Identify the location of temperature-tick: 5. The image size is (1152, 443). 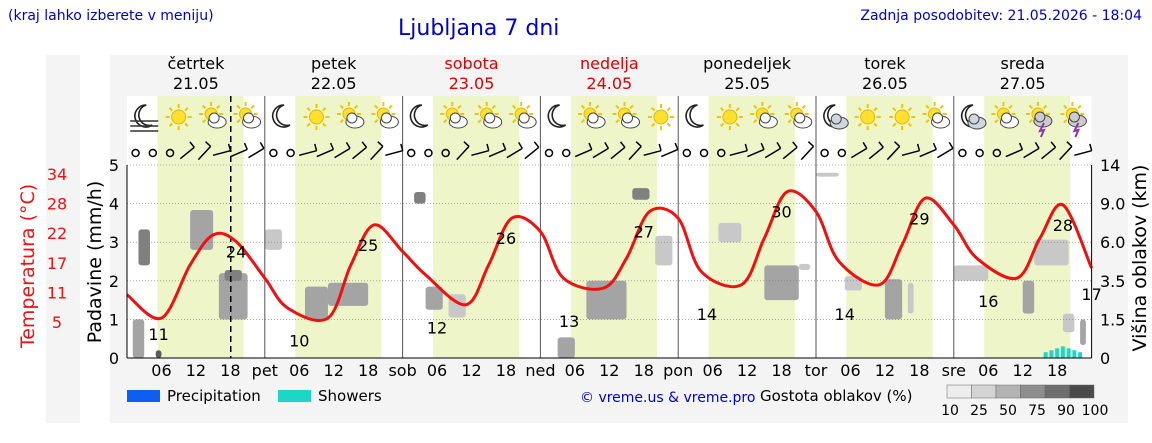
(57, 322).